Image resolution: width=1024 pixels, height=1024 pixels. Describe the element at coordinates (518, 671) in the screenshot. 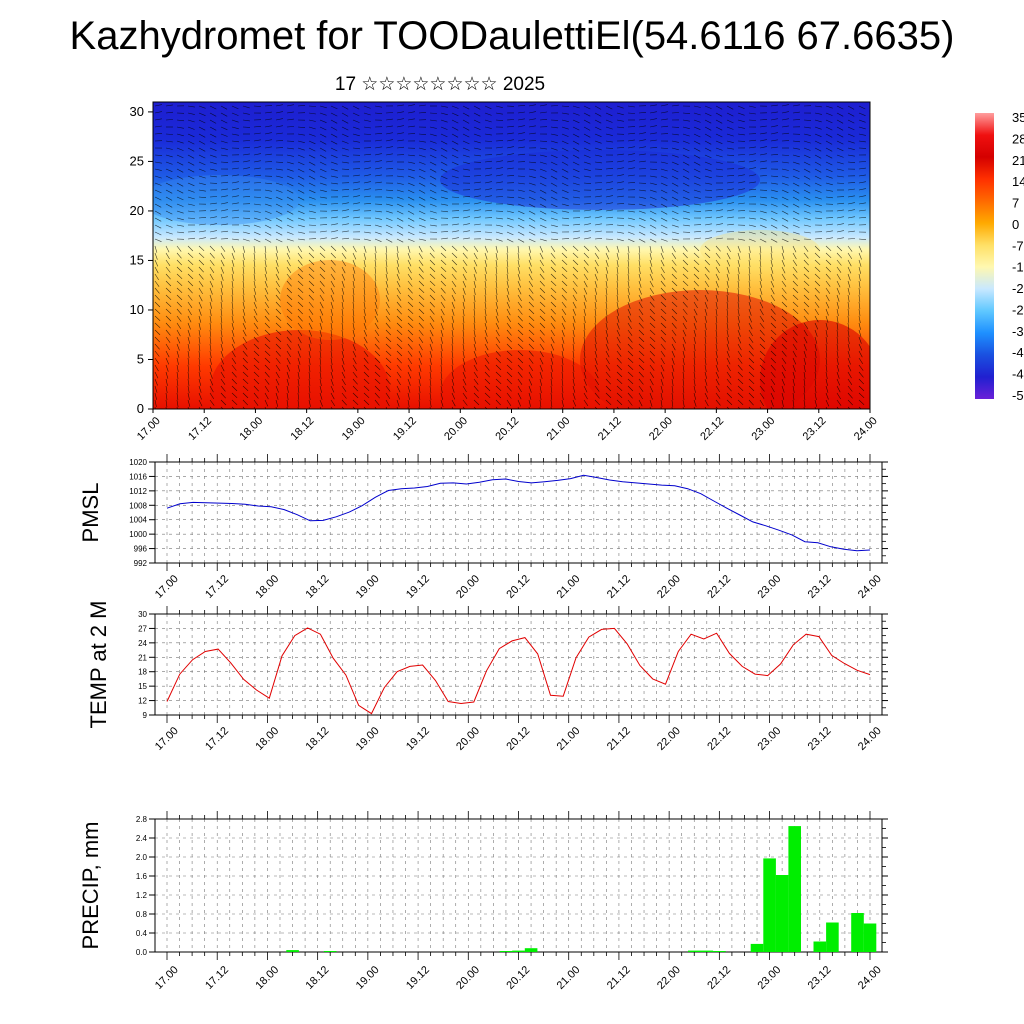

I see `temp2m-line` at that location.